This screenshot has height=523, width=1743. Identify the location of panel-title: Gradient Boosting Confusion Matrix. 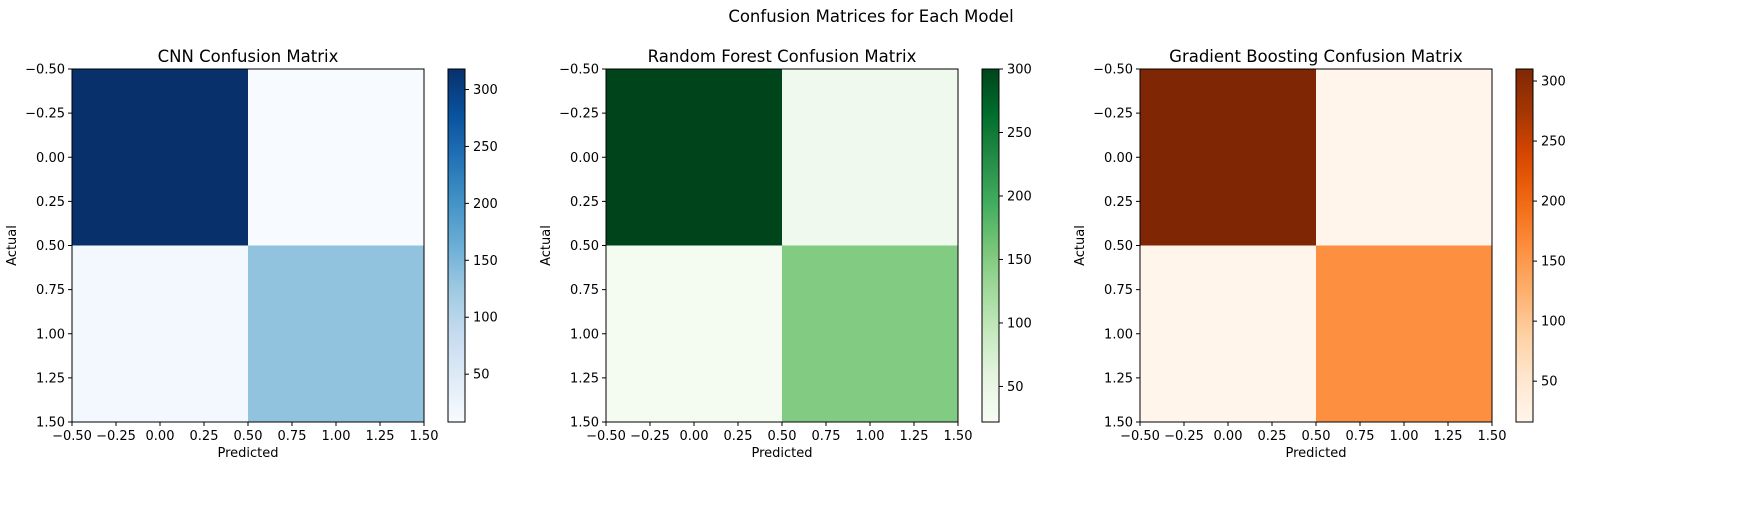
(1316, 56).